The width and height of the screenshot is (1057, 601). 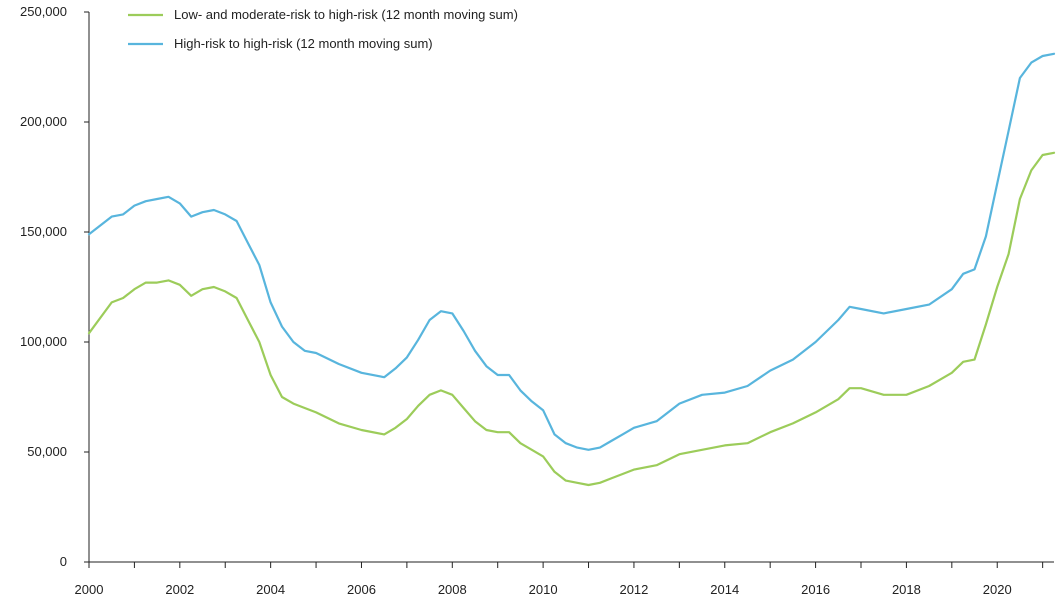 I want to click on y-tick-label: 250,000, so click(x=43, y=11).